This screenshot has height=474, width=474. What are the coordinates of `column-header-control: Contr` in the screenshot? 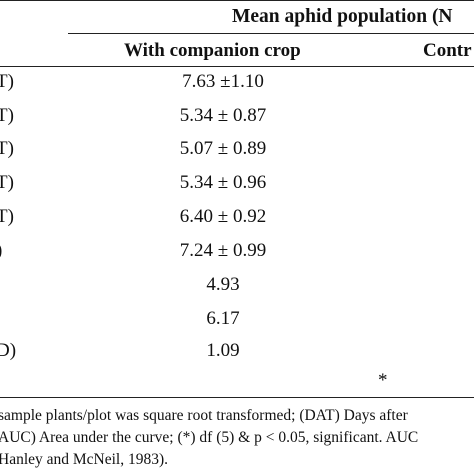 It's located at (447, 50).